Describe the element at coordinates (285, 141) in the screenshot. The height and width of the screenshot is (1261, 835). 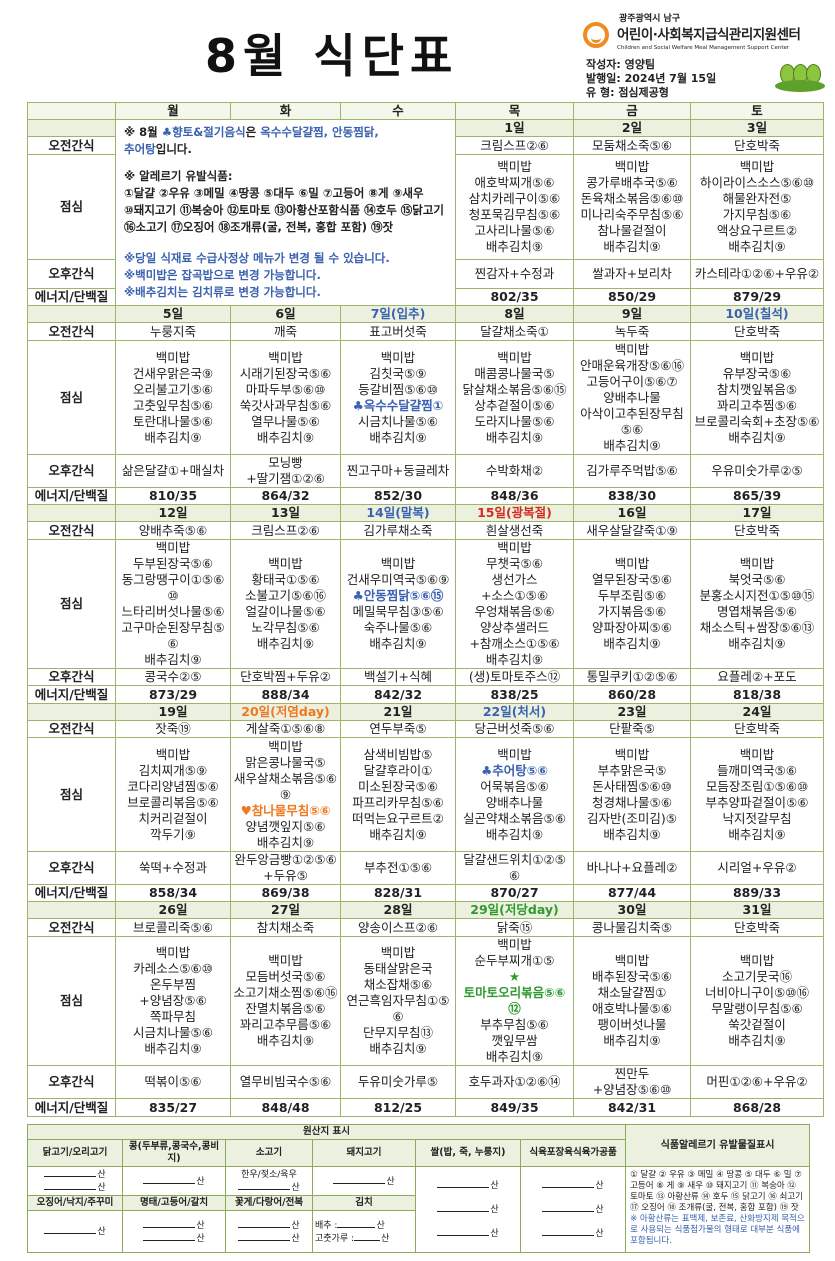
I see `notice-seasonal: ※ 8월 ♣향토&절기음식은 옥수수달걀찜, 안동찜닭, 추어탕입니다.` at that location.